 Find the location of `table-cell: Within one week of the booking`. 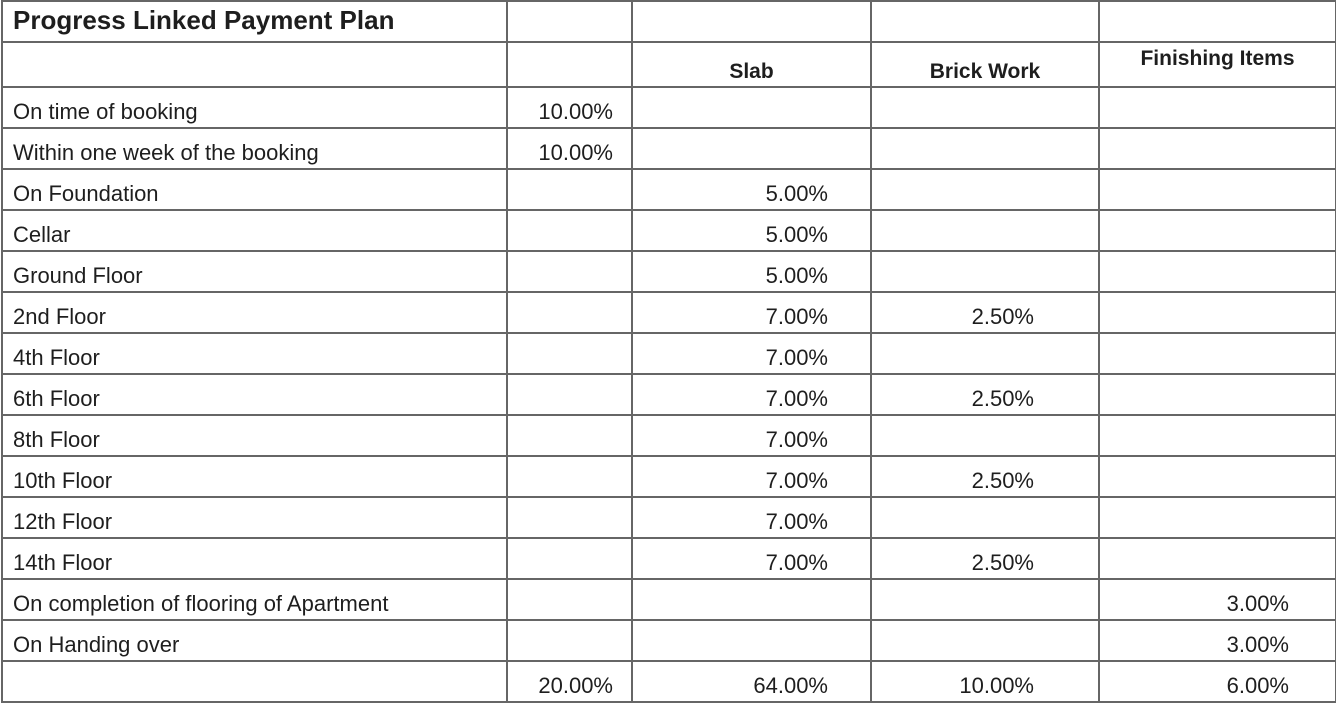

table-cell: Within one week of the booking is located at coordinates (254, 148).